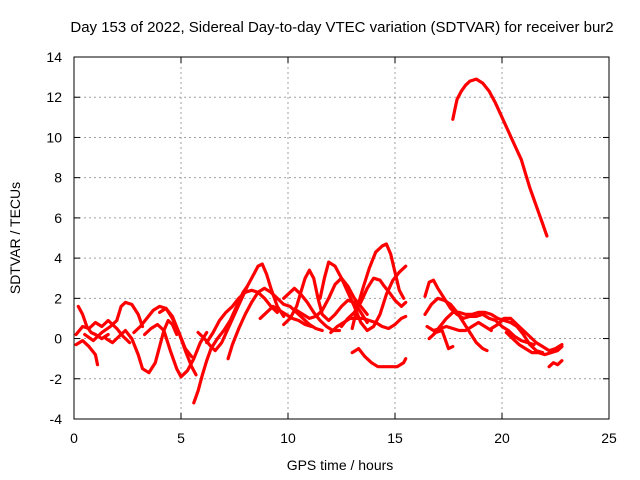 Image resolution: width=640 pixels, height=480 pixels. Describe the element at coordinates (56, 379) in the screenshot. I see `y-tick-label: -2` at that location.